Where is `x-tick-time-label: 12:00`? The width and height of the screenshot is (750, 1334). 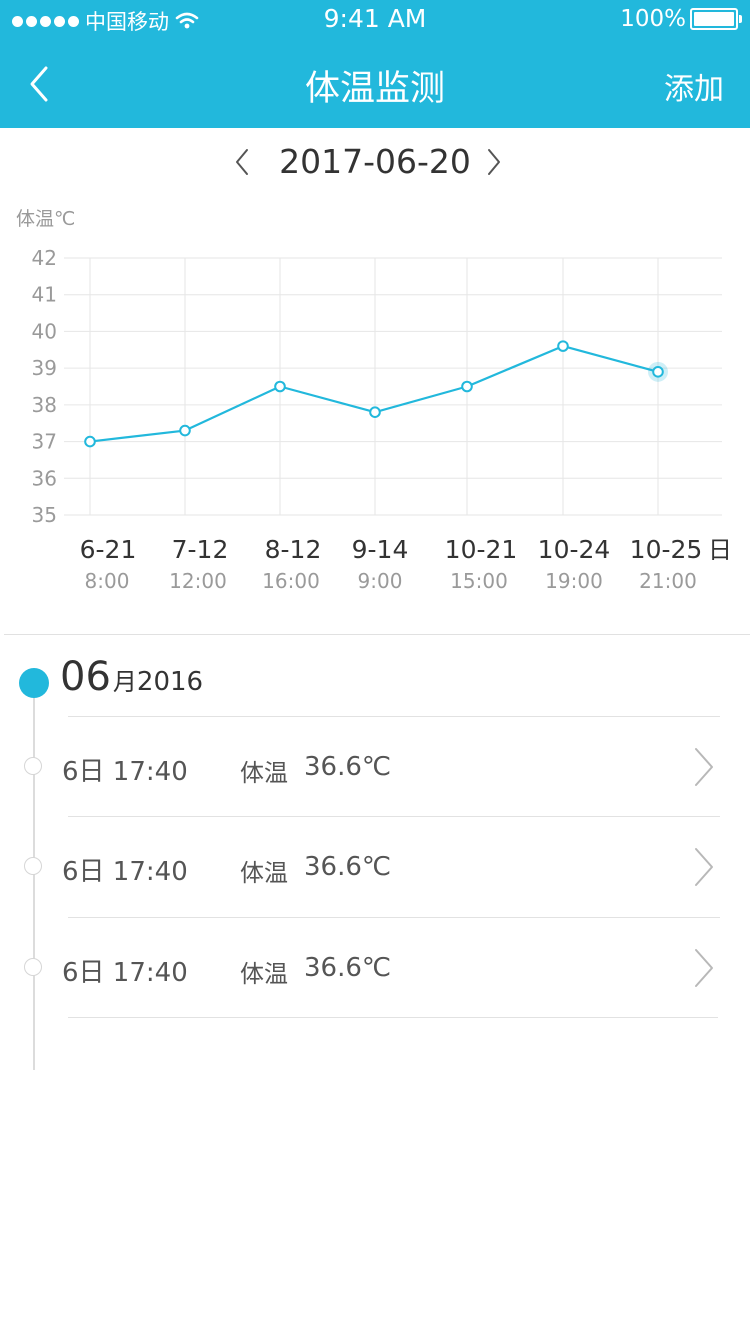
x-tick-time-label: 12:00 is located at coordinates (198, 581).